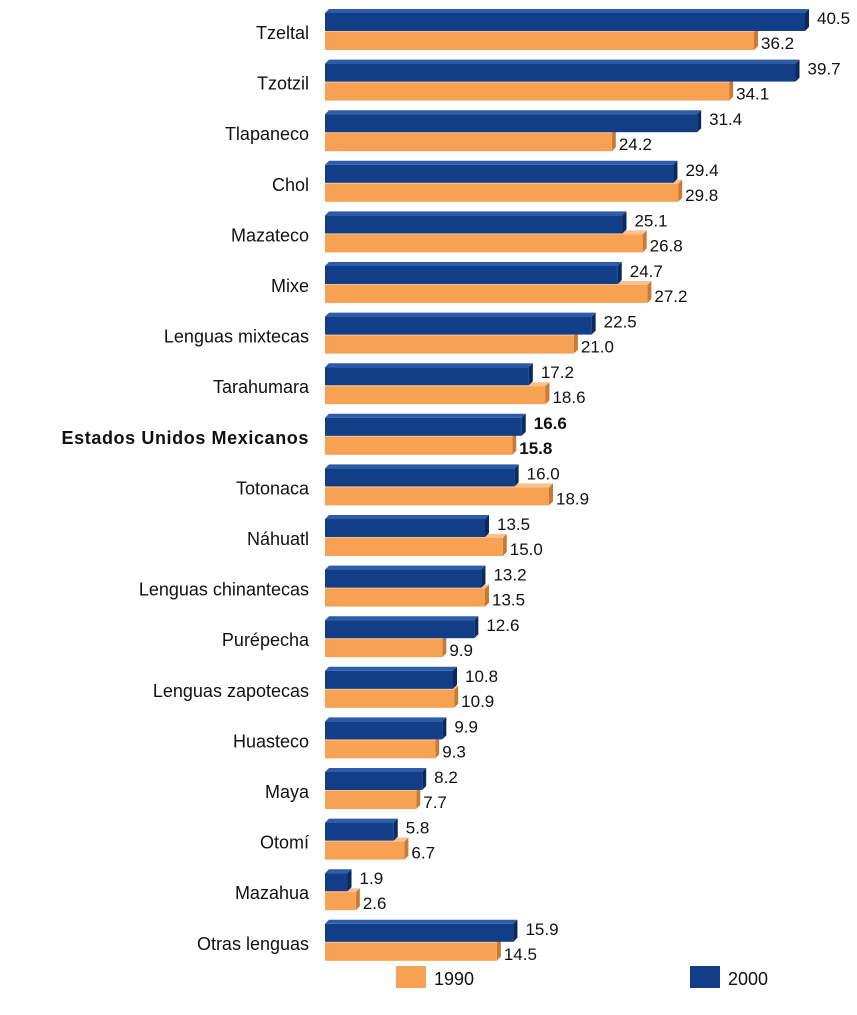 Image resolution: width=857 pixels, height=1015 pixels. I want to click on category-label-mazahua: Mazahua, so click(272, 893).